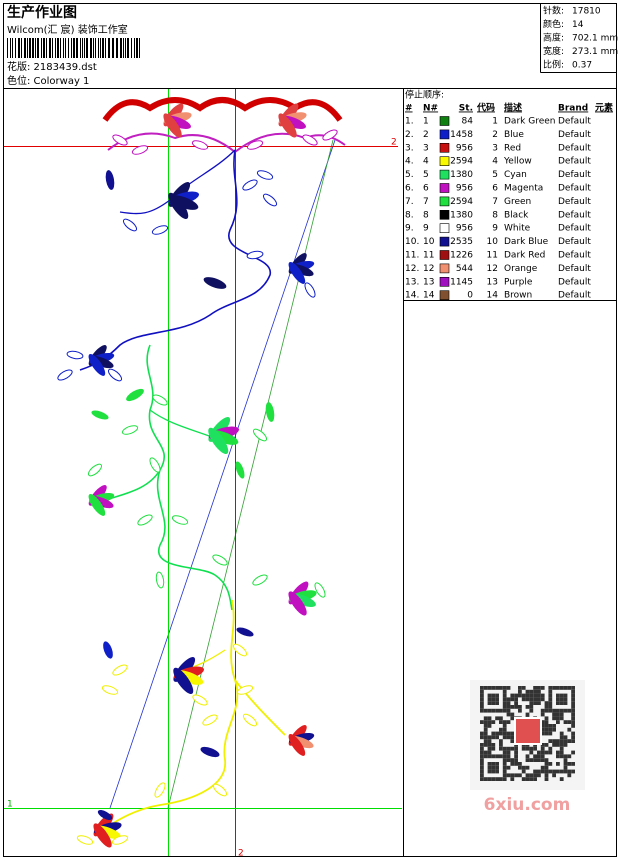  Describe the element at coordinates (409, 189) in the screenshot. I see `row-number: 6.` at that location.